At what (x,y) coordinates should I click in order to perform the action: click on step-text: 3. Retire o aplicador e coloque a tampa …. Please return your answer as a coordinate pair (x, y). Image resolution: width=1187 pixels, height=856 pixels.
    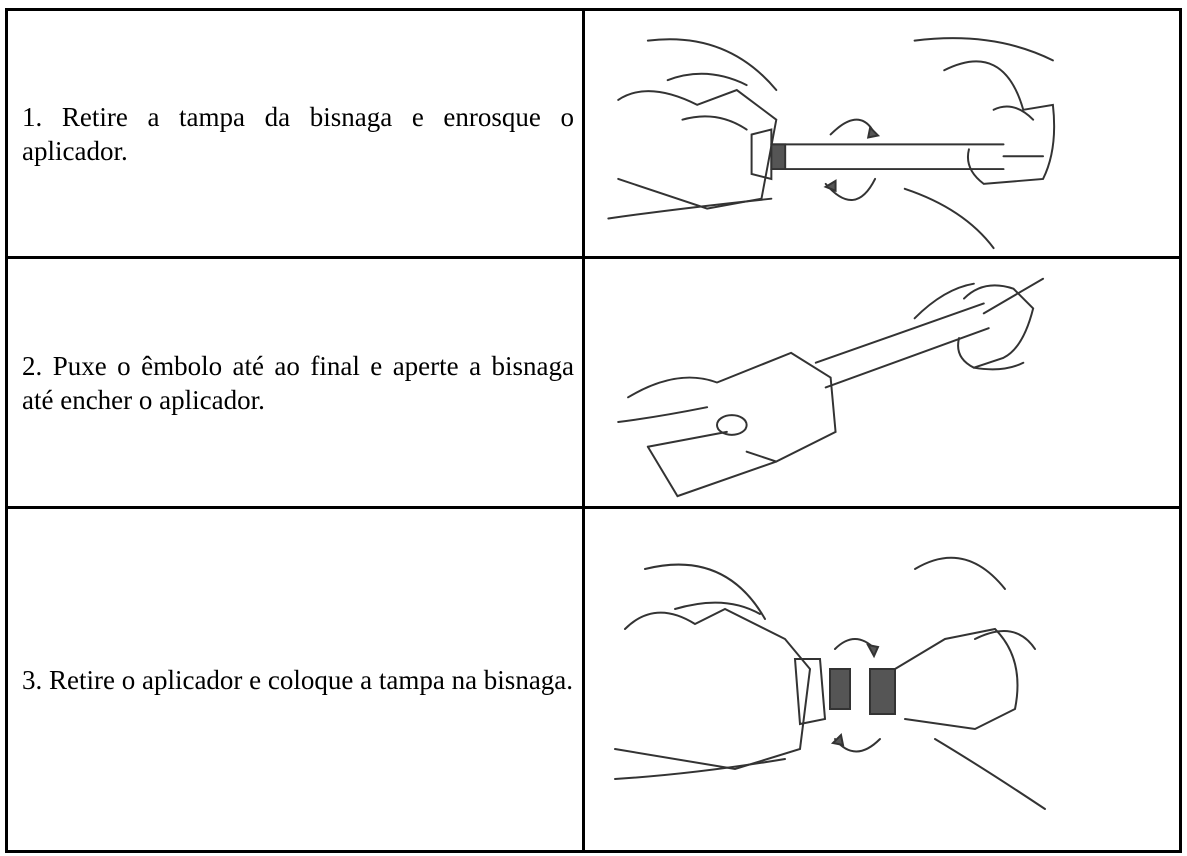
    Looking at the image, I should click on (298, 679).